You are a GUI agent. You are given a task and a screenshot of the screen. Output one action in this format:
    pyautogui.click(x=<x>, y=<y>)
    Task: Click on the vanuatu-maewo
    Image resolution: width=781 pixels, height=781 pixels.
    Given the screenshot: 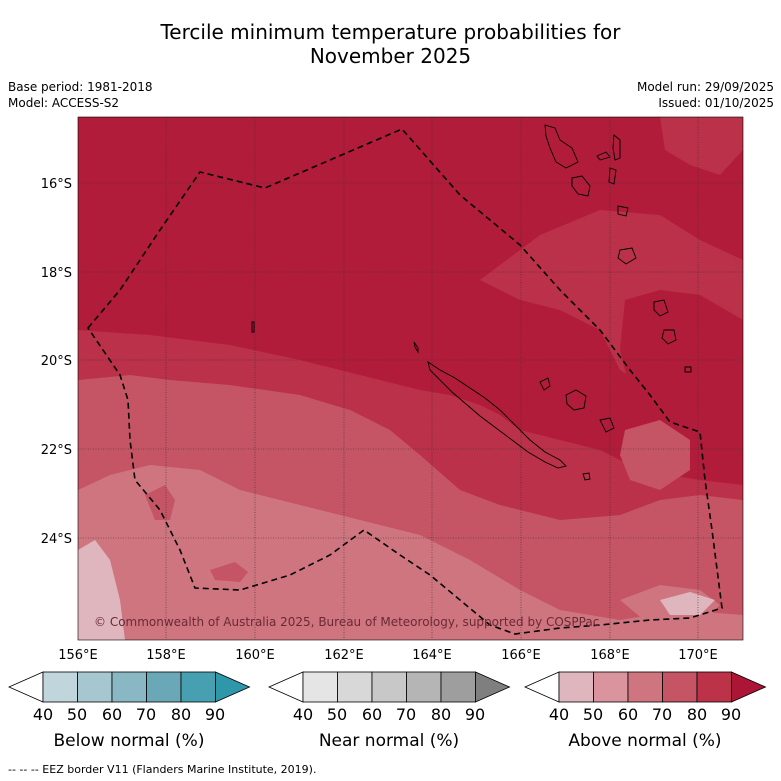 What is the action you would take?
    pyautogui.click(x=616, y=147)
    